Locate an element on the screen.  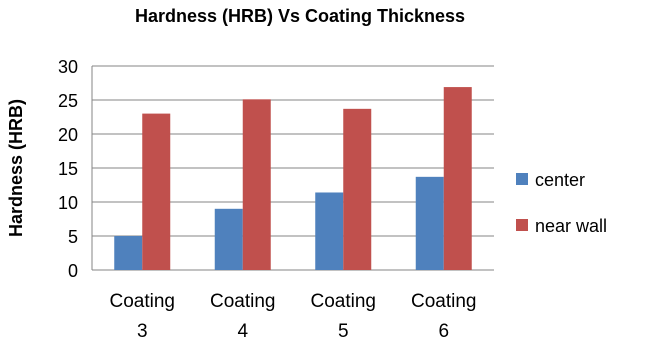
x-tick-label: 3 is located at coordinates (142, 331).